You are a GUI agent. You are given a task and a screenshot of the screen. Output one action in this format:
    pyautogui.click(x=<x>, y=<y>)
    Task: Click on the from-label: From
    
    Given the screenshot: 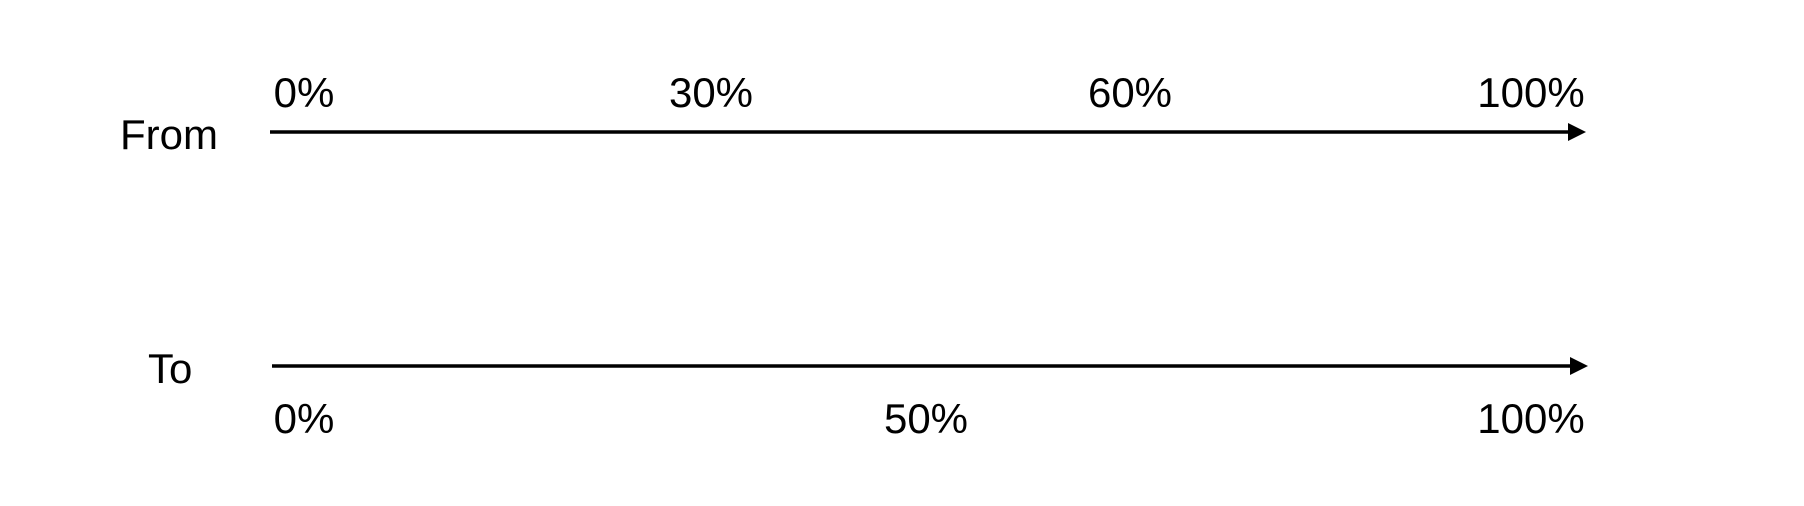 What is the action you would take?
    pyautogui.click(x=169, y=134)
    